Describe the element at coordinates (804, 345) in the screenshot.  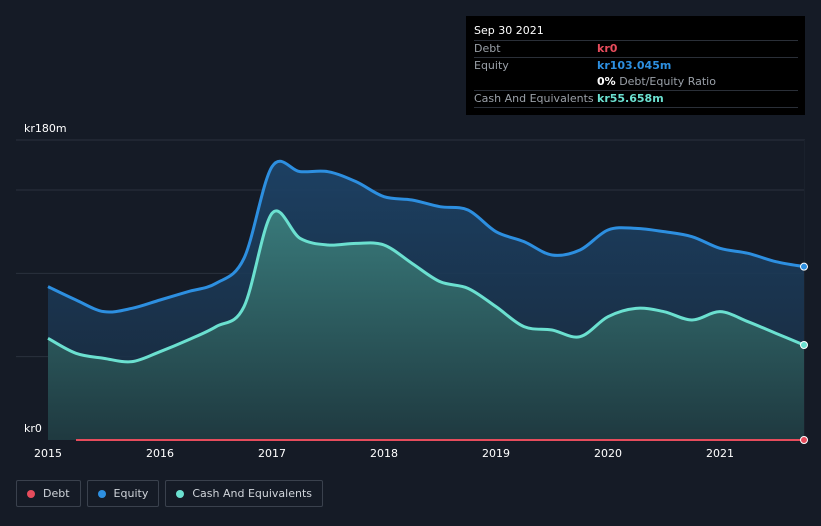
I see `cash-and-equivalents-end-point` at that location.